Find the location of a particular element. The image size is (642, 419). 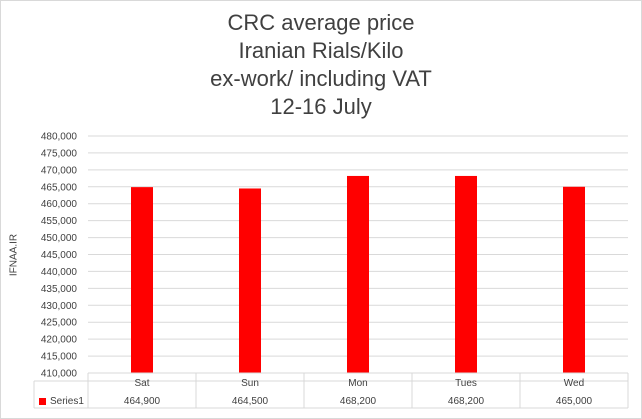

x-tick-label: Tues is located at coordinates (466, 383).